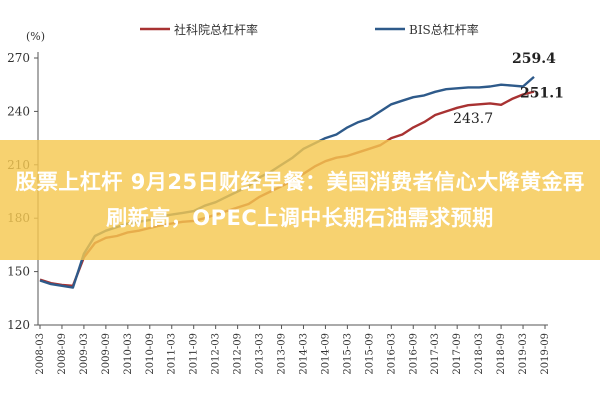 The width and height of the screenshot is (600, 400). I want to click on x-tick-label: 2009-03, so click(84, 354).